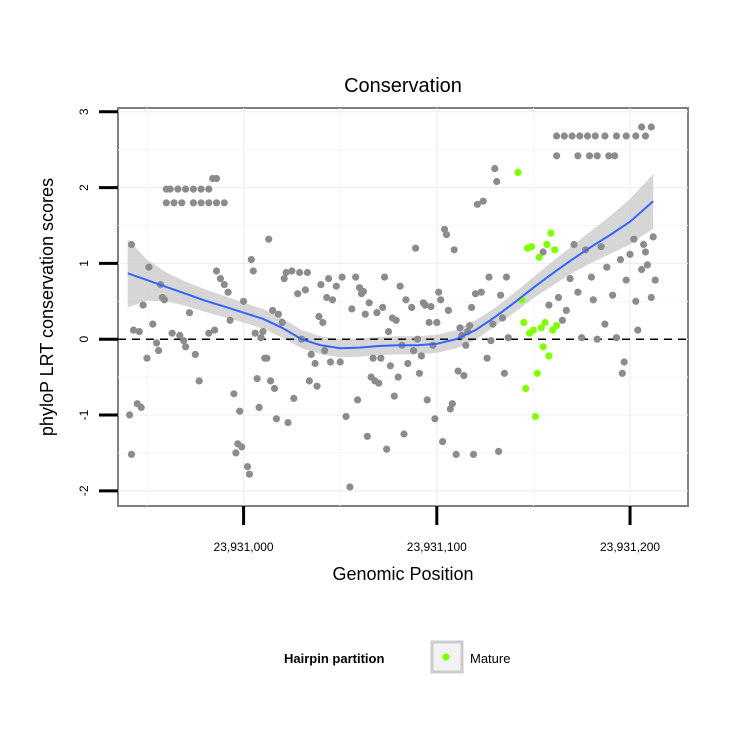 The width and height of the screenshot is (750, 750). Describe the element at coordinates (402, 574) in the screenshot. I see `x-axis-title: Genomic Position` at that location.